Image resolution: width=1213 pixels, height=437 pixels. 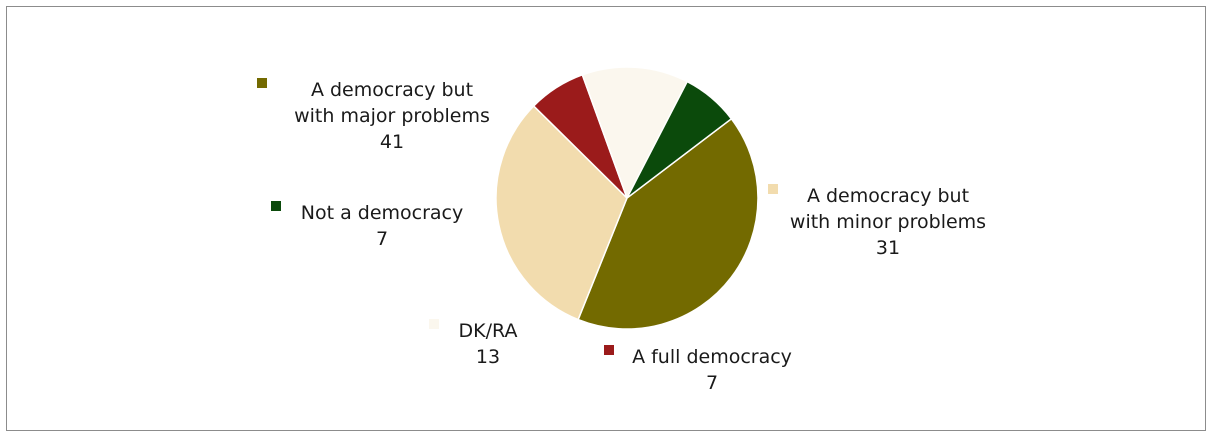 What do you see at coordinates (392, 142) in the screenshot?
I see `slice-value-0: 41` at bounding box center [392, 142].